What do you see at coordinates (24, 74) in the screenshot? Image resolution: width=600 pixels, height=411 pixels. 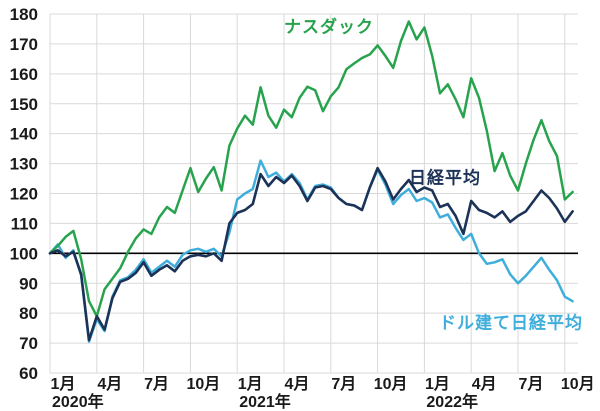 I see `y-tick-label: 160` at bounding box center [24, 74].